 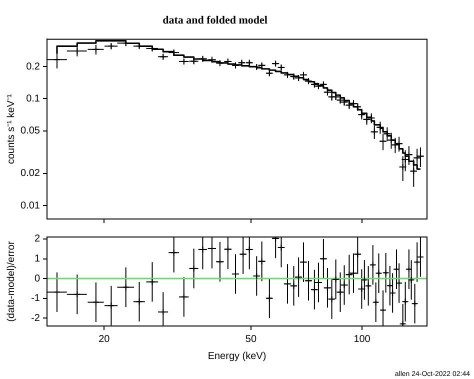 What do you see at coordinates (11, 128) in the screenshot?
I see `y-axis-title: counts s⁻¹ keV⁻¹` at bounding box center [11, 128].